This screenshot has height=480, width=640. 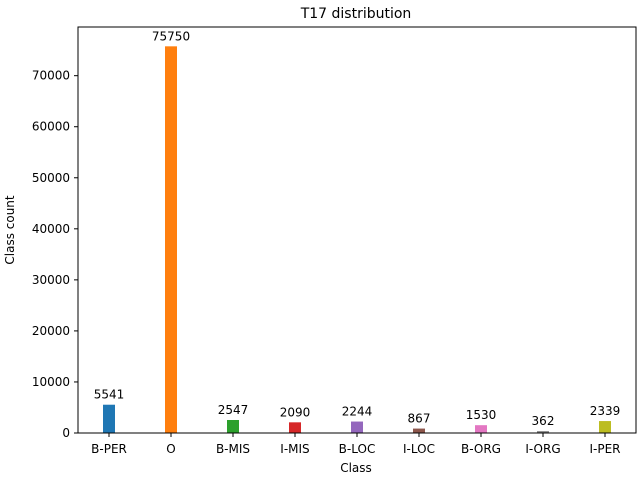 What do you see at coordinates (605, 411) in the screenshot?
I see `data-label: 2339` at bounding box center [605, 411].